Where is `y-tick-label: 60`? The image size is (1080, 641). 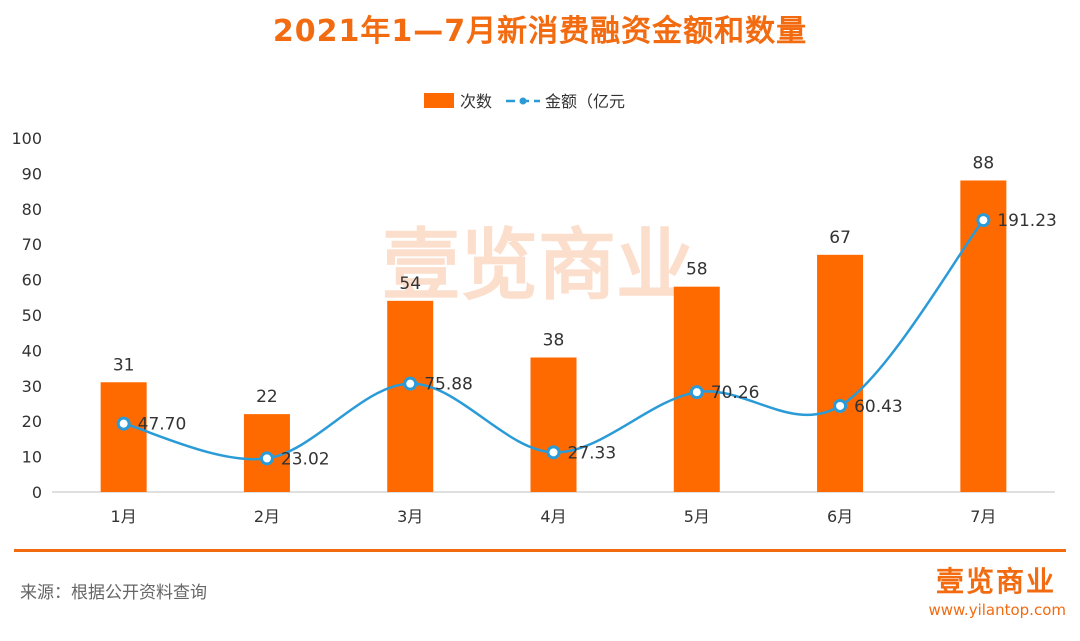 y-tick-label: 60 is located at coordinates (32, 280).